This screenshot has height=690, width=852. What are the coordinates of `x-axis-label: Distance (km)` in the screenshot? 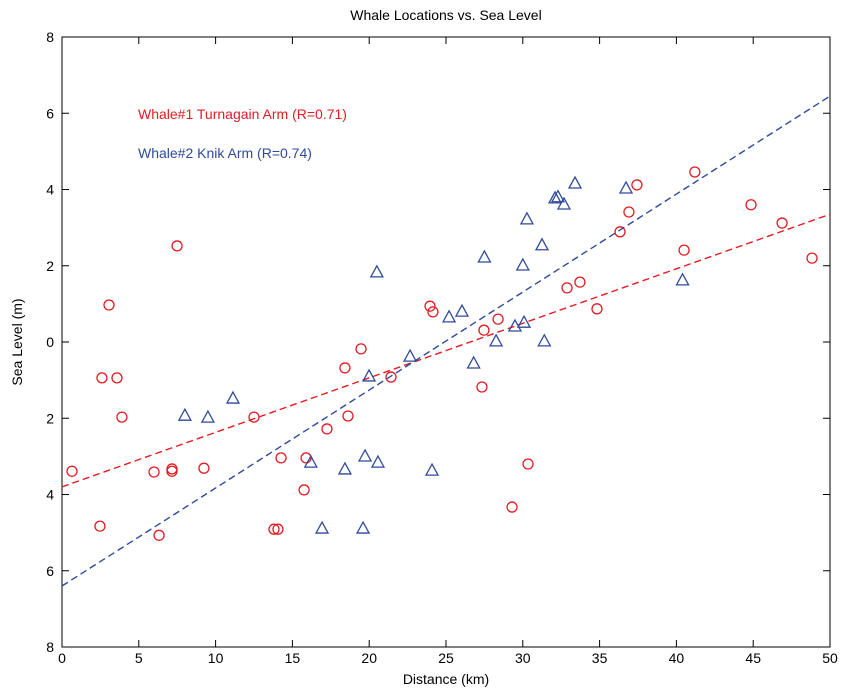 It's located at (446, 679).